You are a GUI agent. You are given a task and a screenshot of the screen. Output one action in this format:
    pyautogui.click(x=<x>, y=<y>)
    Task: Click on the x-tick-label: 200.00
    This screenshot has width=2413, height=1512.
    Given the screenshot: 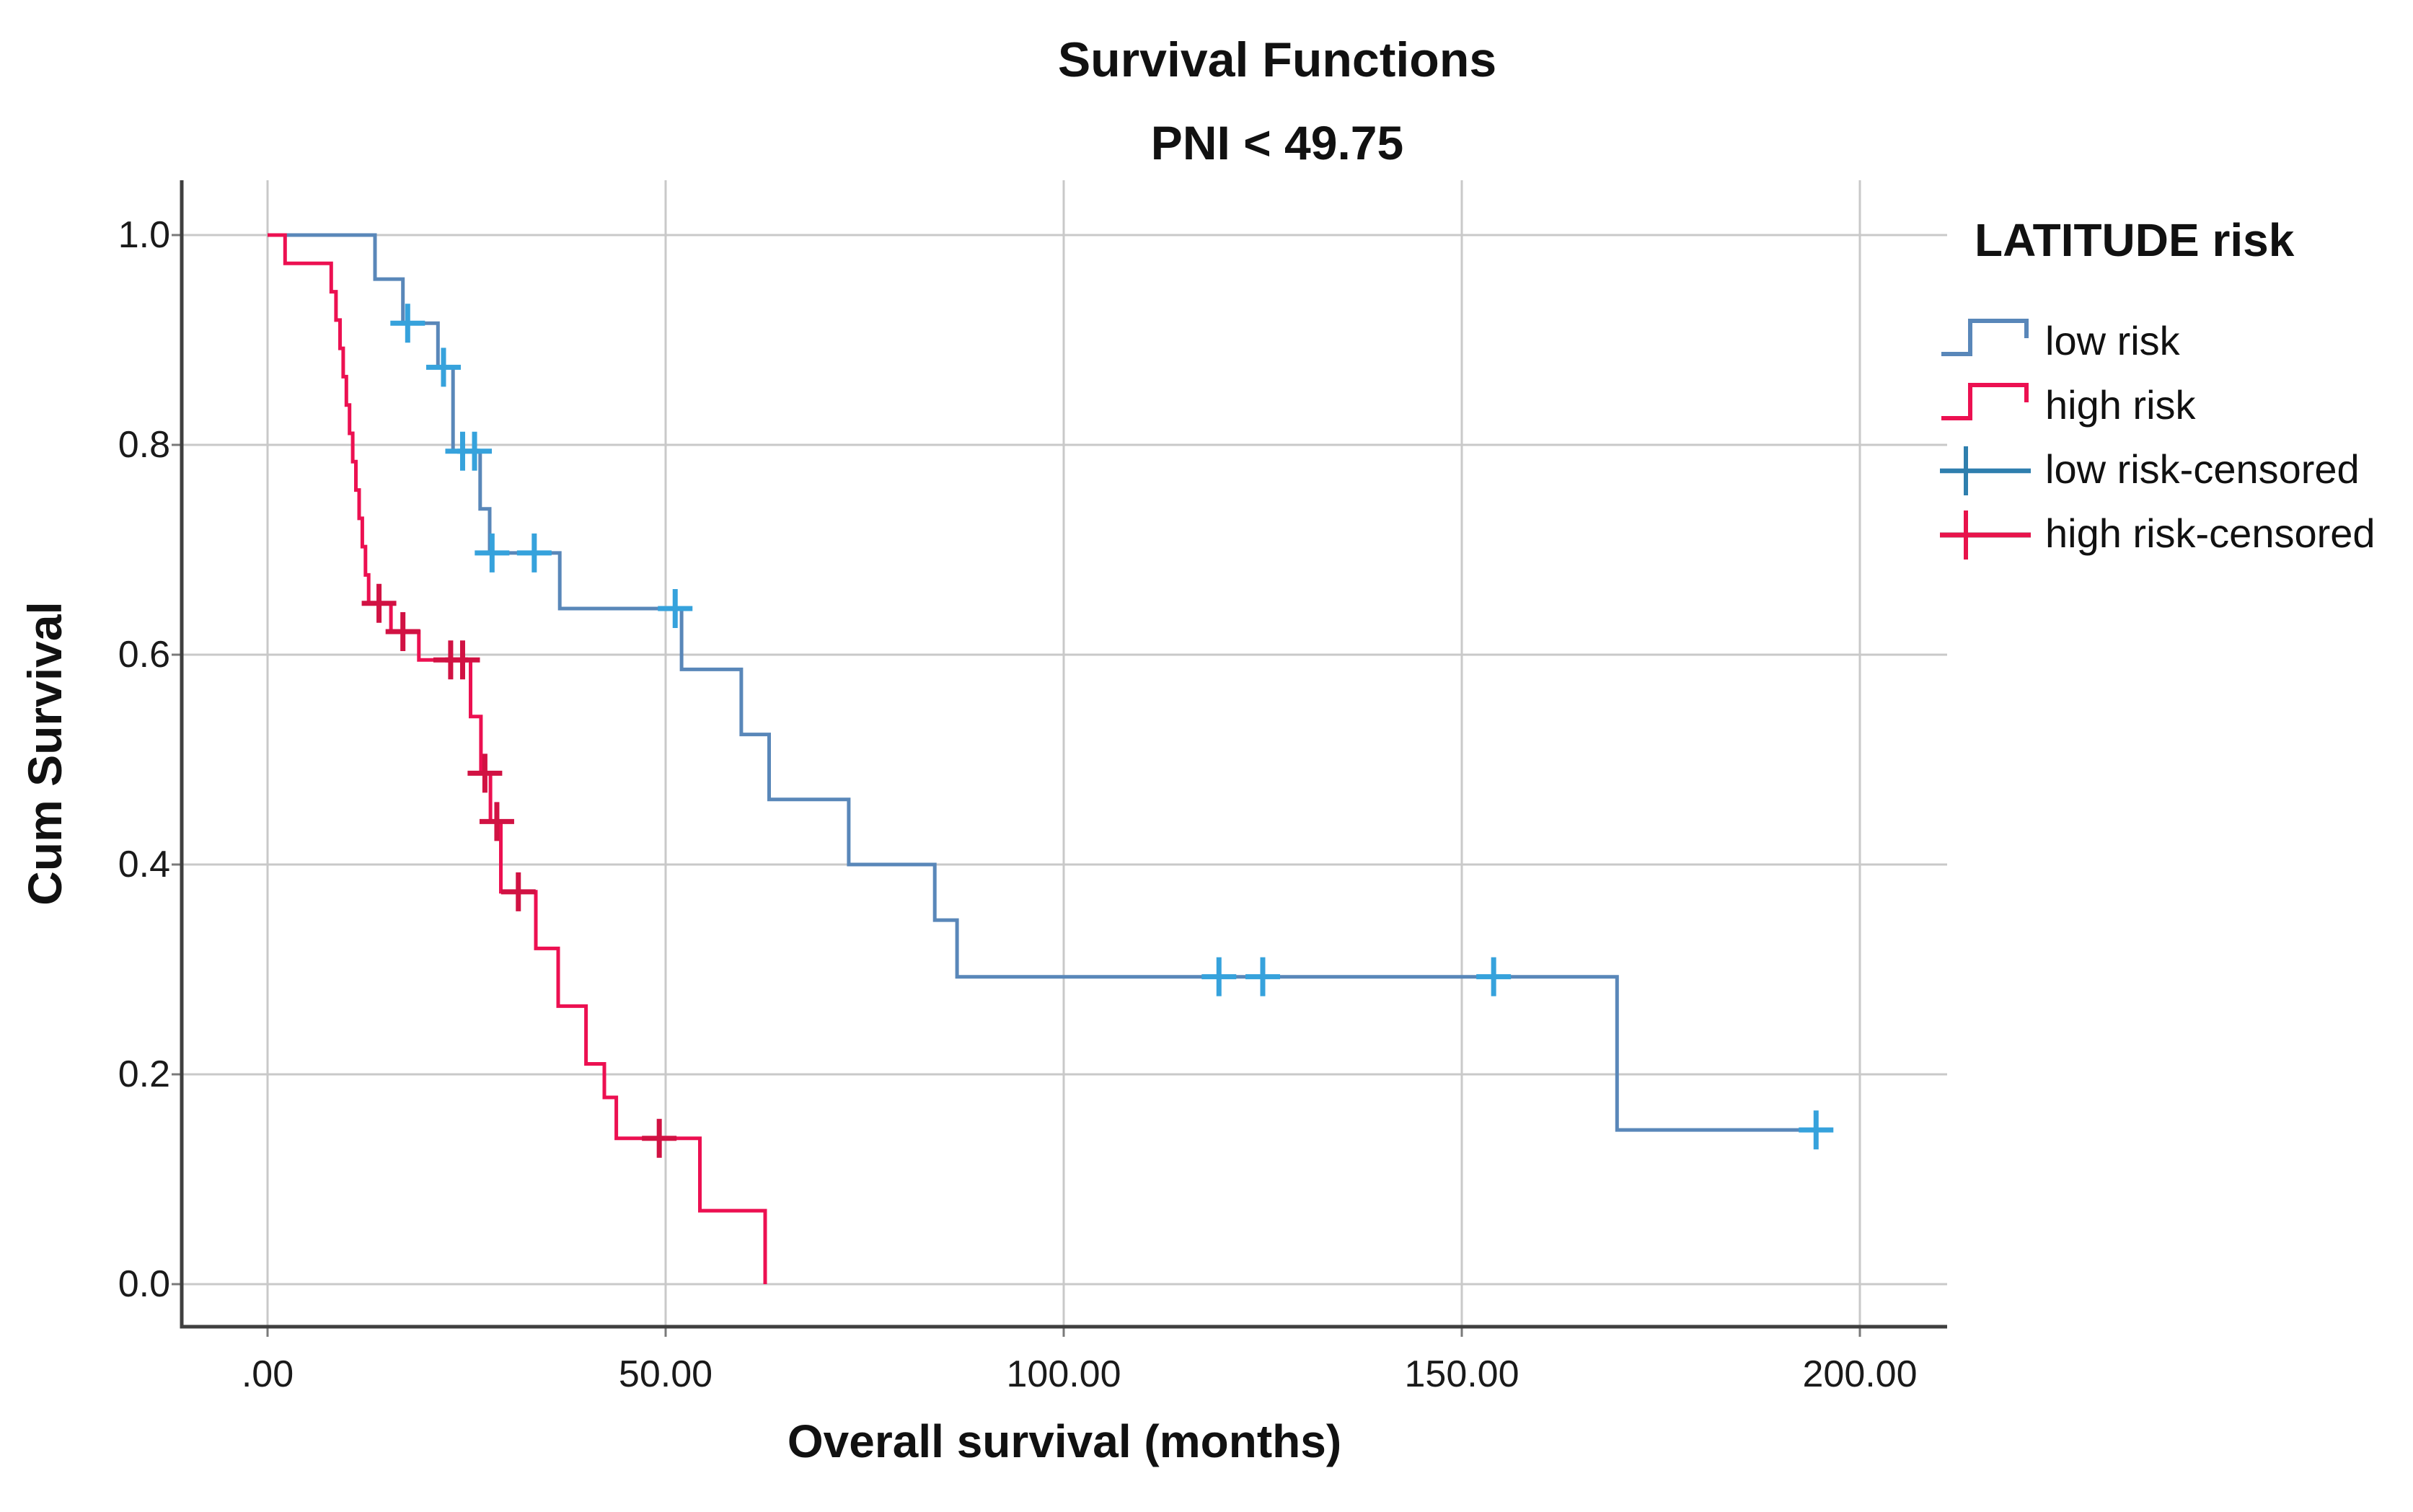 What is the action you would take?
    pyautogui.click(x=1860, y=1374)
    